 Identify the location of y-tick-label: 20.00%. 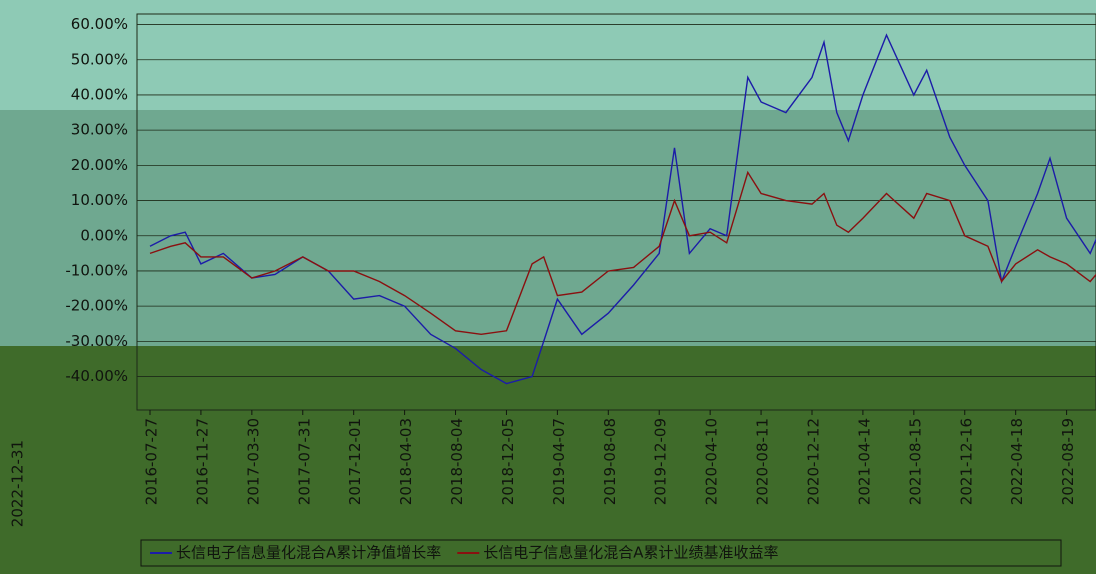
(99, 165).